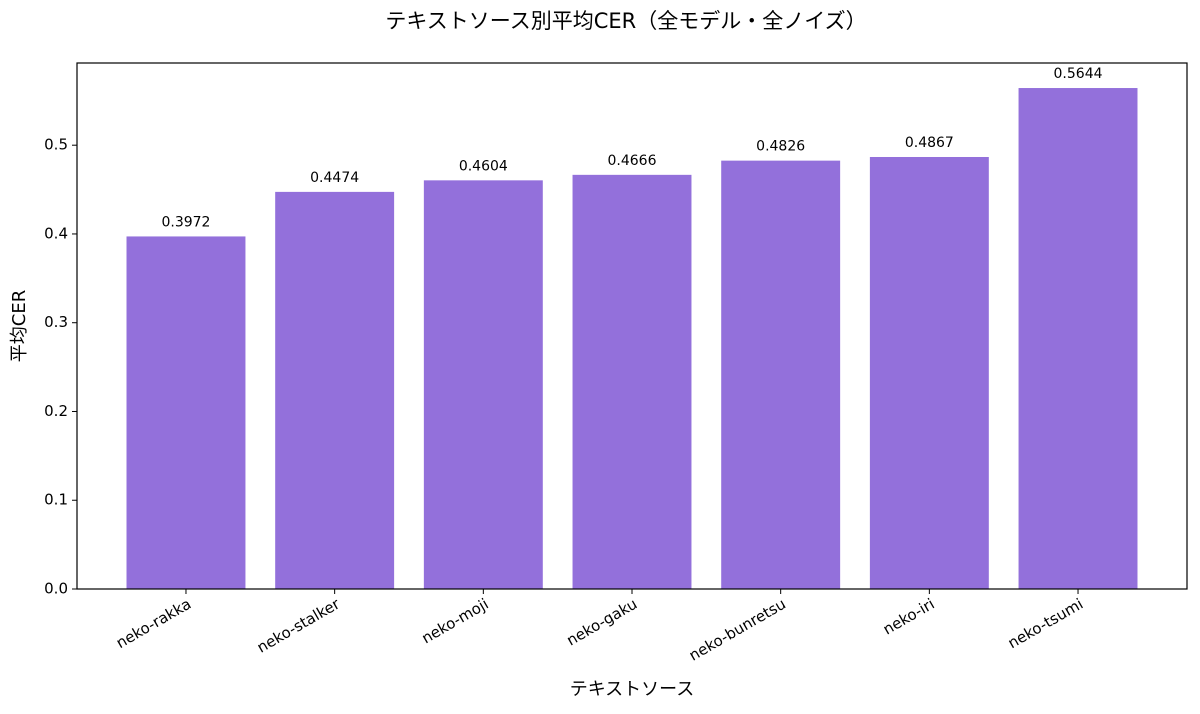 This screenshot has width=1200, height=714. Describe the element at coordinates (455, 621) in the screenshot. I see `x-tick-label: neko-moji` at that location.